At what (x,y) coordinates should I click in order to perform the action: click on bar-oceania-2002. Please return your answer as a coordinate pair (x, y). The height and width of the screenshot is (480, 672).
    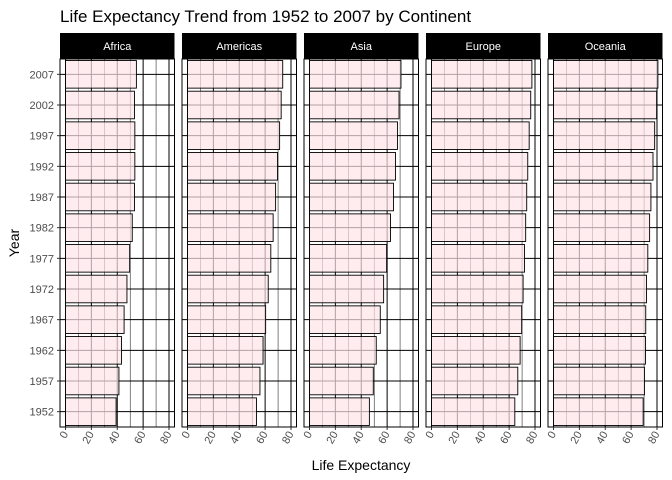
    Looking at the image, I should click on (605, 105).